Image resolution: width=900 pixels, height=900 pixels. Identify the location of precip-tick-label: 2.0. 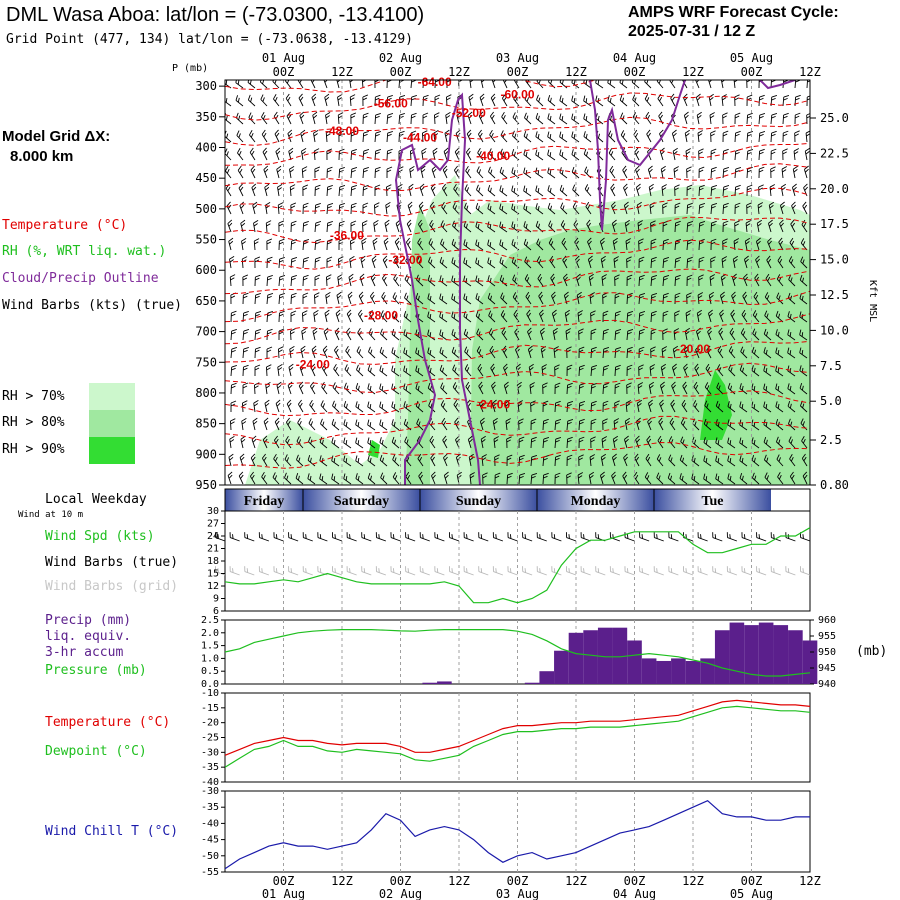
(210, 633).